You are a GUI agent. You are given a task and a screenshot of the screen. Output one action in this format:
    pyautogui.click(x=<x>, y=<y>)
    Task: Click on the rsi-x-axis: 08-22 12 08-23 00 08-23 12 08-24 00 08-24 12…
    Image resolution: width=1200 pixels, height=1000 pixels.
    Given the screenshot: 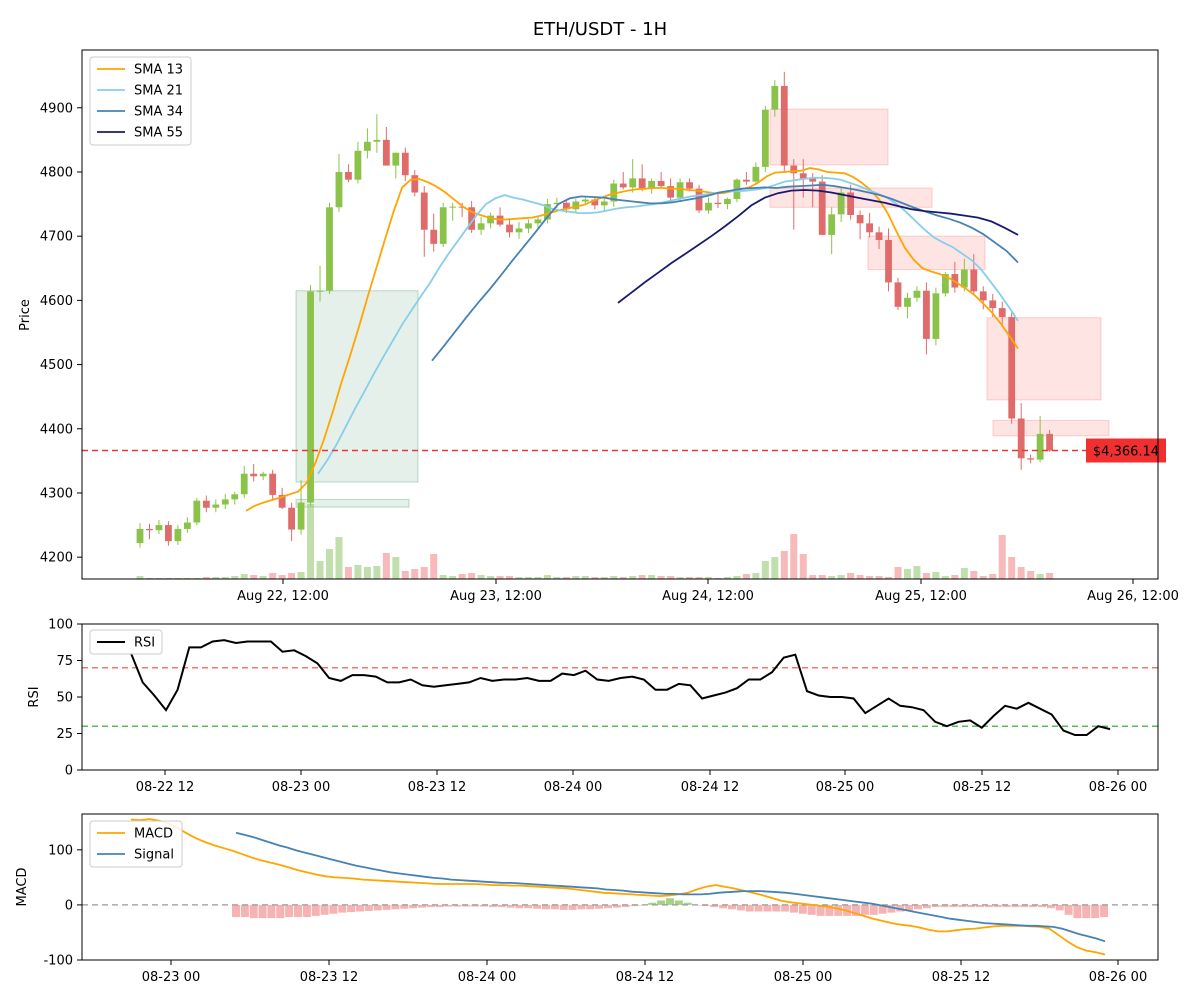 What is the action you would take?
    pyautogui.click(x=641, y=782)
    